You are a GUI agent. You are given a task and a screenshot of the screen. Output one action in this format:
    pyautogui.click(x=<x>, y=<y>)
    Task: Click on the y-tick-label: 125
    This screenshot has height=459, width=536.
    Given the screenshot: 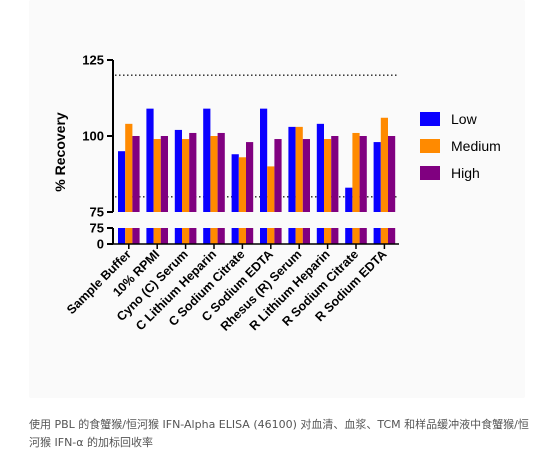 What is the action you would take?
    pyautogui.click(x=93, y=60)
    